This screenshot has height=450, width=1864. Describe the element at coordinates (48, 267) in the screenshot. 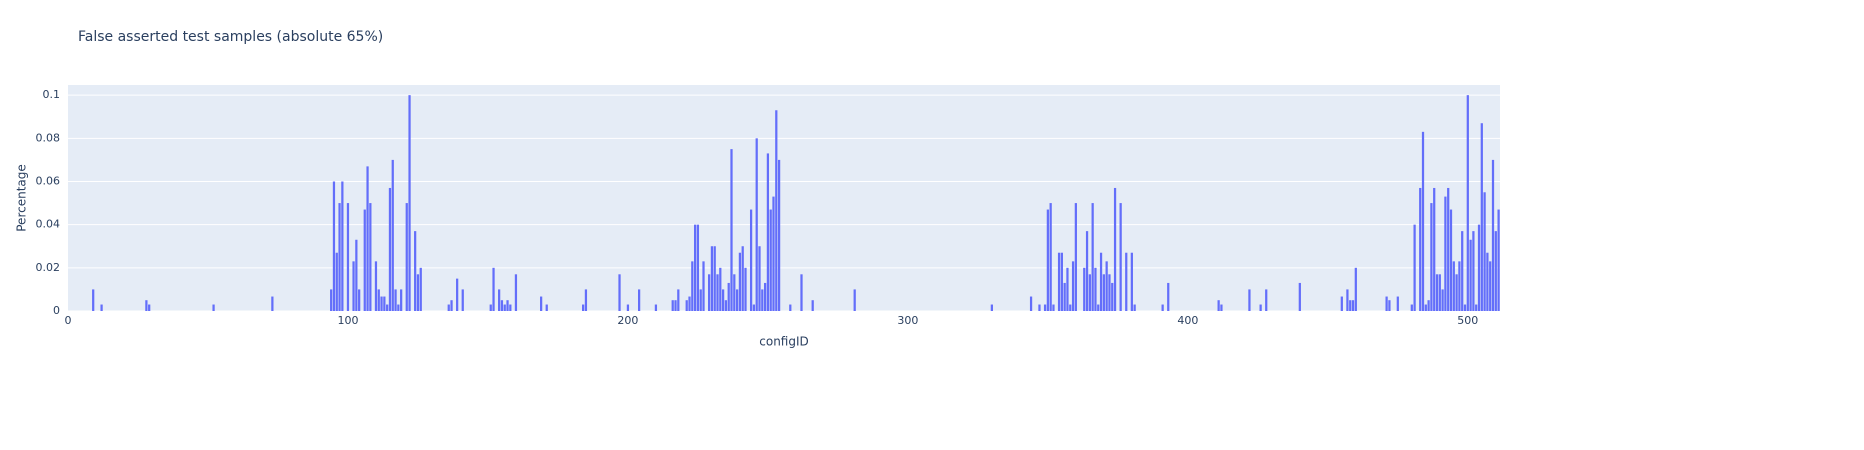

I see `y-tick-label: 0.02` at that location.